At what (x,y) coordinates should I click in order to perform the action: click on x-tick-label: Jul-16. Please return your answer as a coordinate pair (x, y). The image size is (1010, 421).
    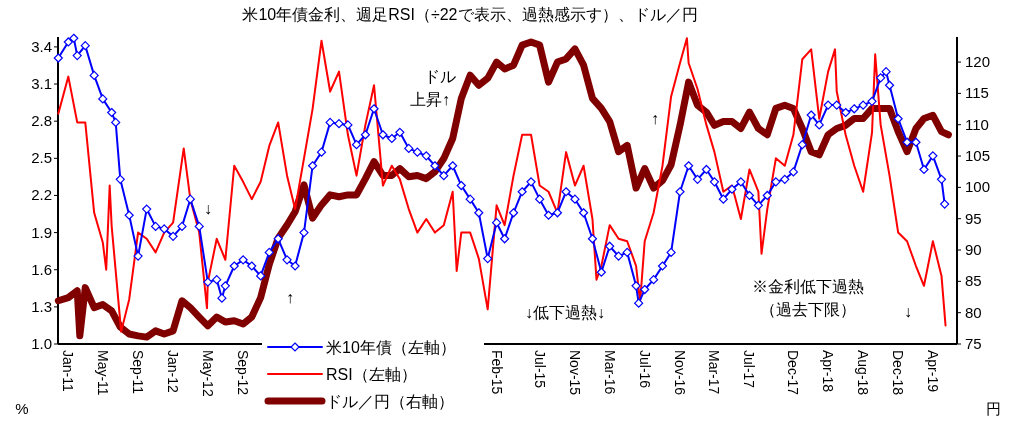
    Looking at the image, I should click on (644, 369).